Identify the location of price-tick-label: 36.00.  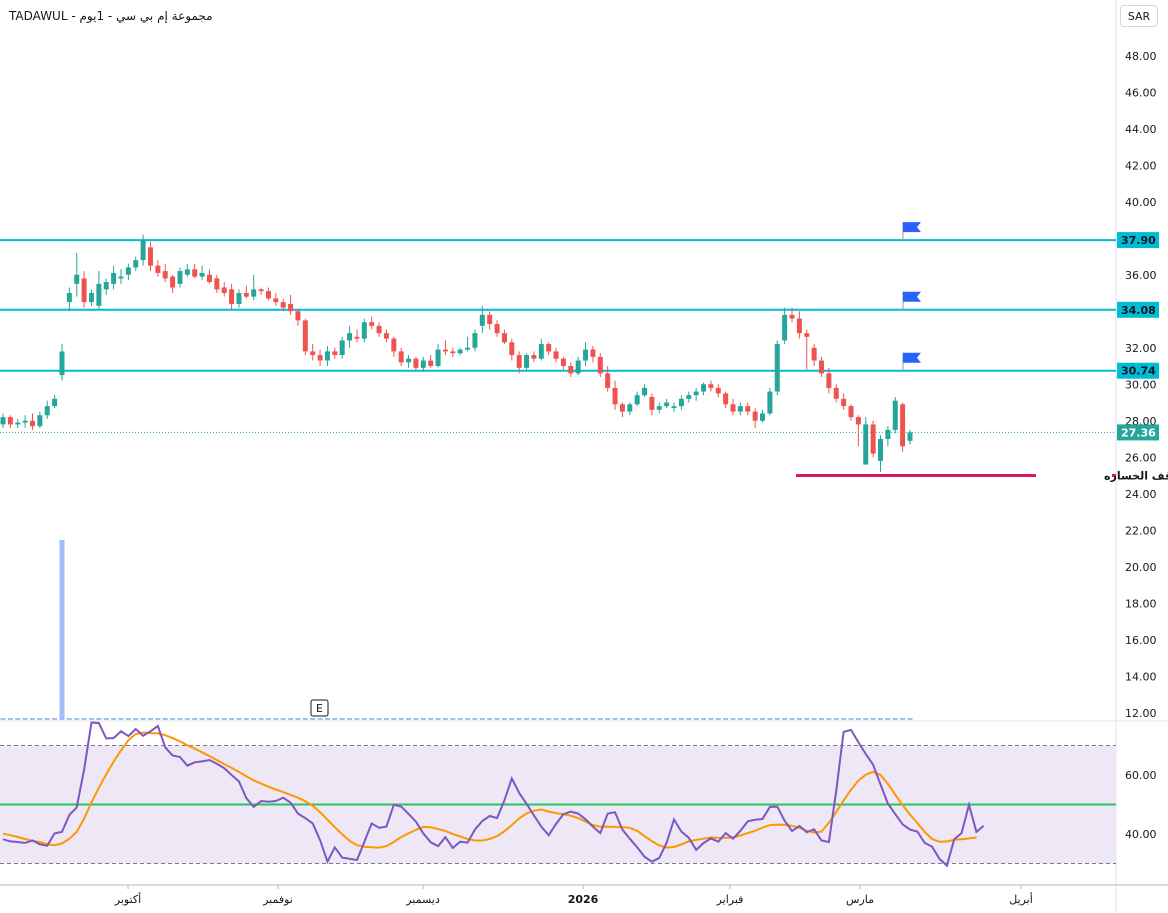
(1141, 275).